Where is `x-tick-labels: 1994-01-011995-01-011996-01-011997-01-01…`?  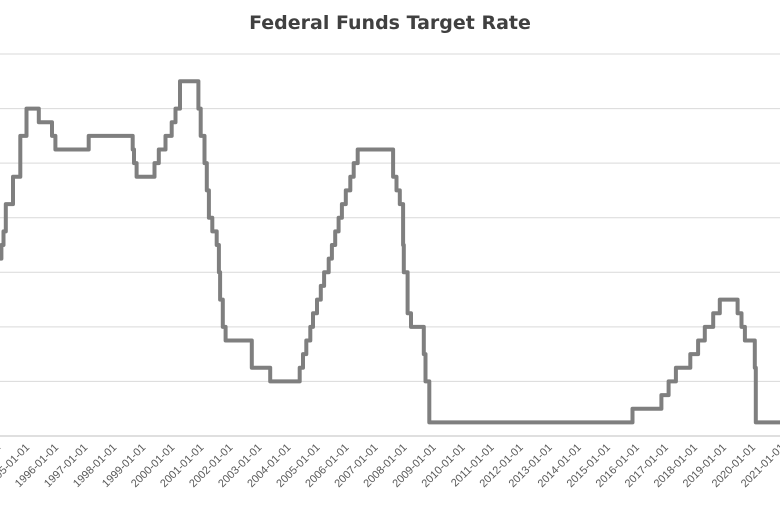
x-tick-labels: 1994-01-011995-01-011996-01-011997-01-01… is located at coordinates (390, 466).